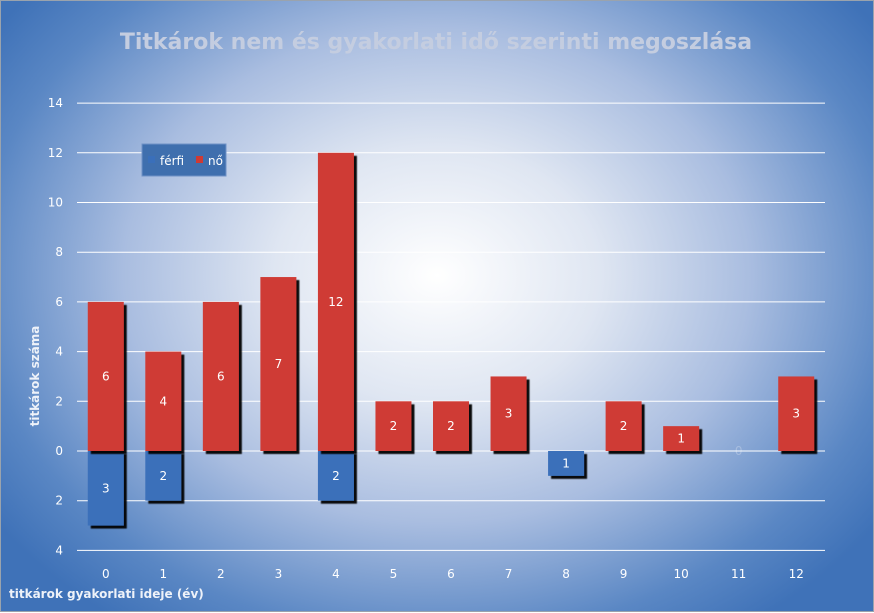 Image resolution: width=874 pixels, height=613 pixels. What do you see at coordinates (55, 203) in the screenshot?
I see `y-tick-label: 10` at bounding box center [55, 203].